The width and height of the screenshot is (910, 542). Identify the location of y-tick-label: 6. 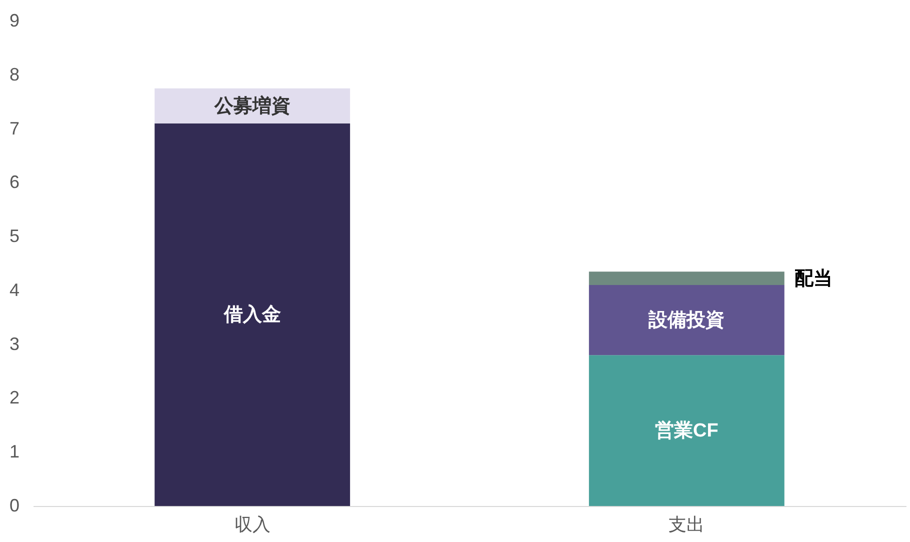
(14, 182).